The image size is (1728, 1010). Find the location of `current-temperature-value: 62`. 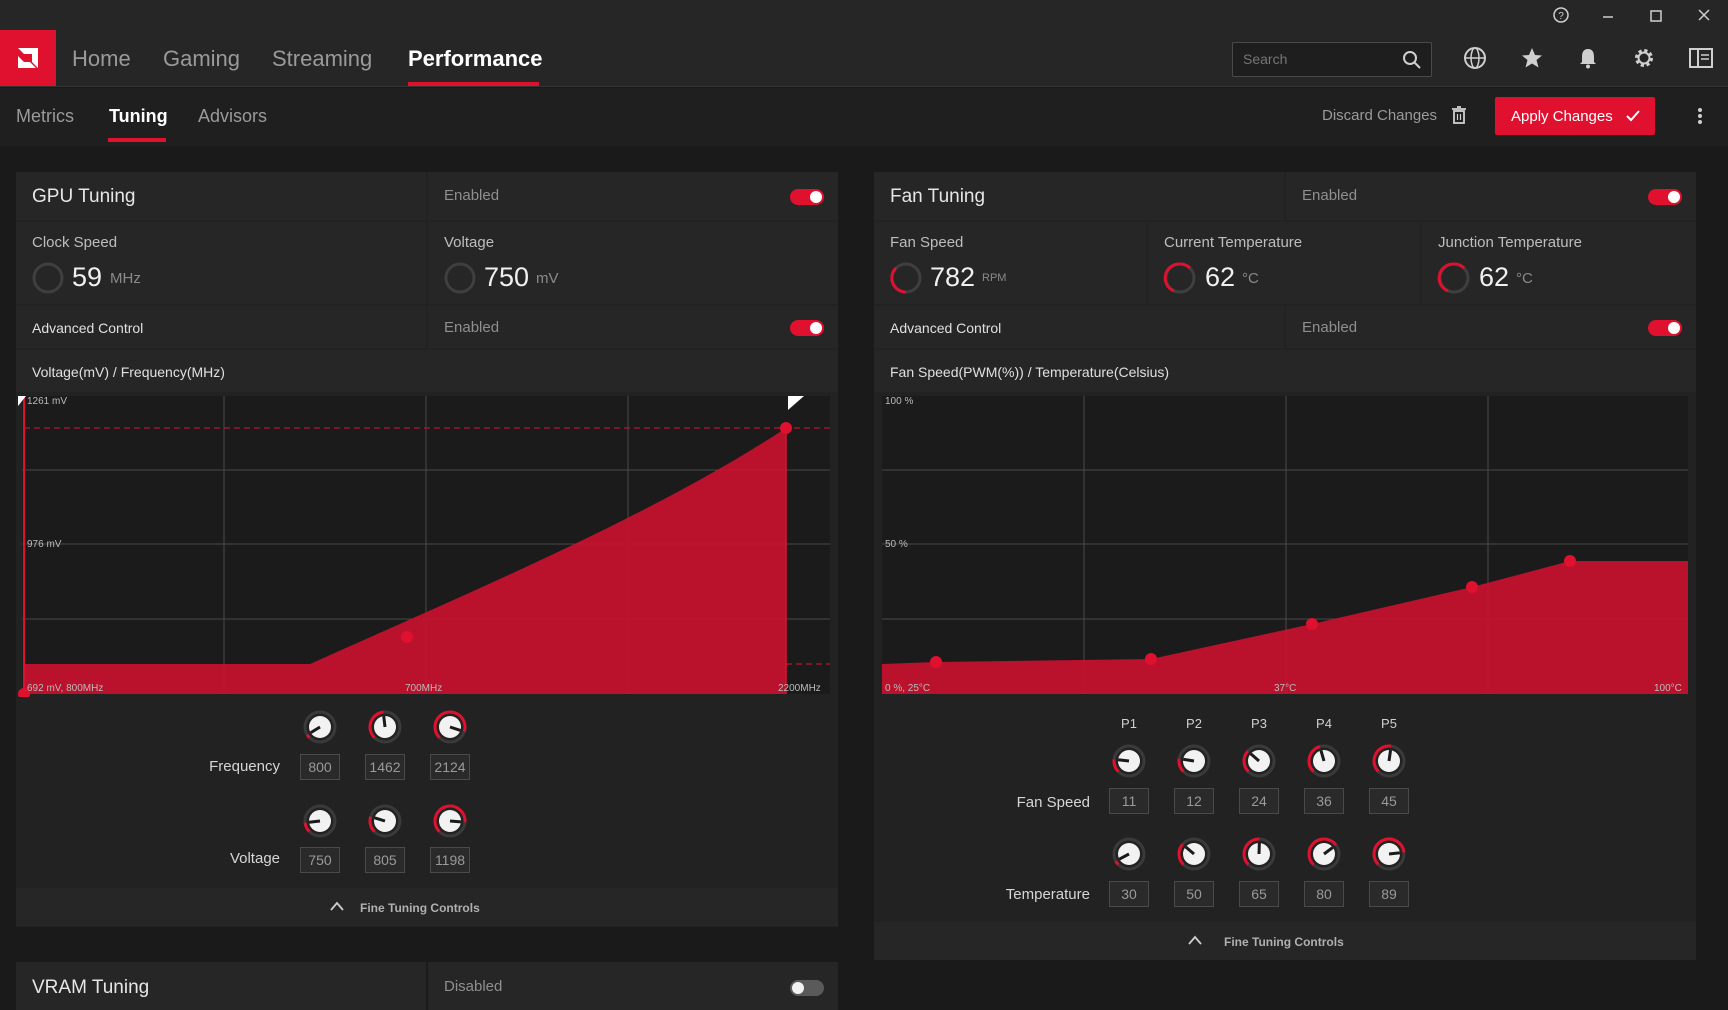

current-temperature-value: 62 is located at coordinates (1220, 277).